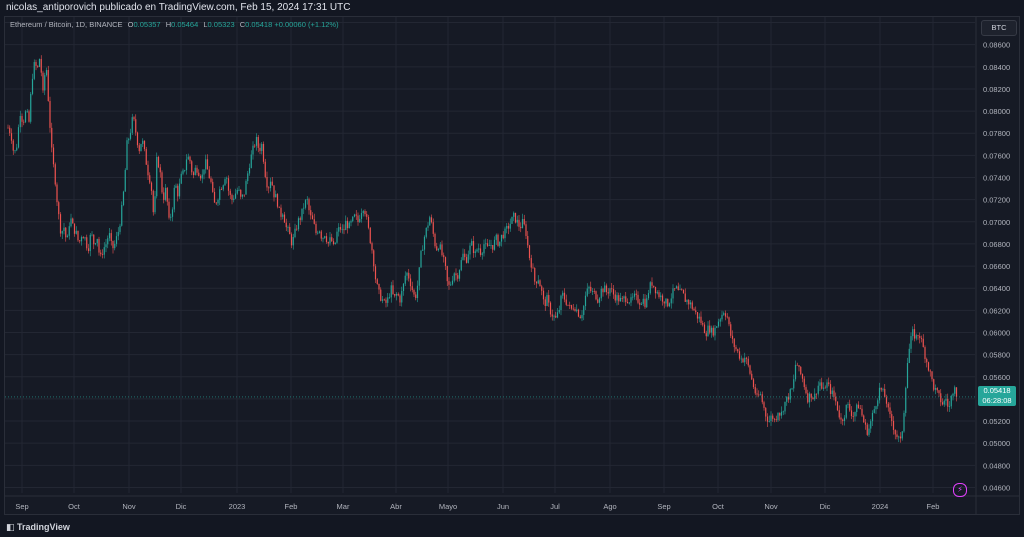  Describe the element at coordinates (880, 506) in the screenshot. I see `x-tick-label: 2024` at that location.